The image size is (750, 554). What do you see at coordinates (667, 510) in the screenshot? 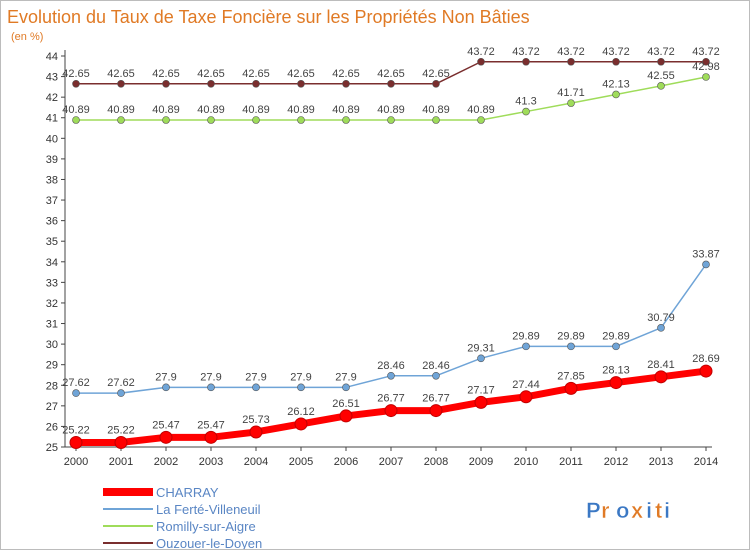
I see `logo-letter: i` at bounding box center [667, 510].